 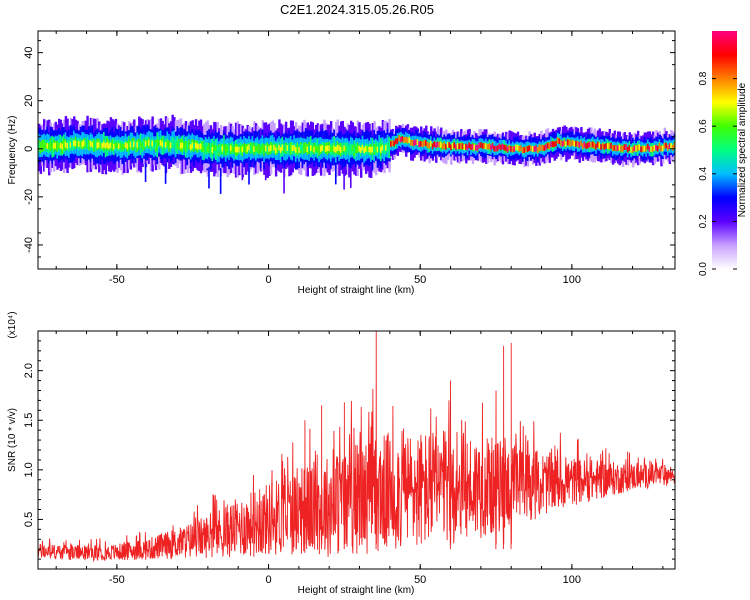 What do you see at coordinates (703, 269) in the screenshot?
I see `colorbar-tick-label: 0.0` at bounding box center [703, 269].